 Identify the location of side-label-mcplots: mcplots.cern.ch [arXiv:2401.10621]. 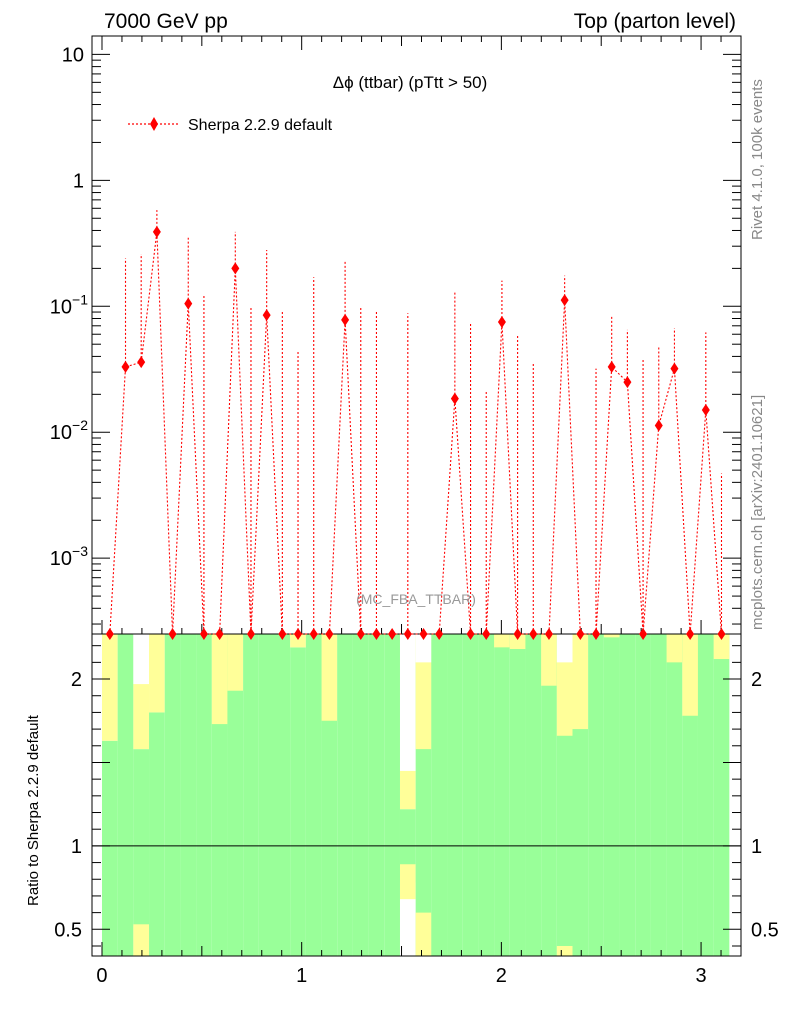
(757, 512).